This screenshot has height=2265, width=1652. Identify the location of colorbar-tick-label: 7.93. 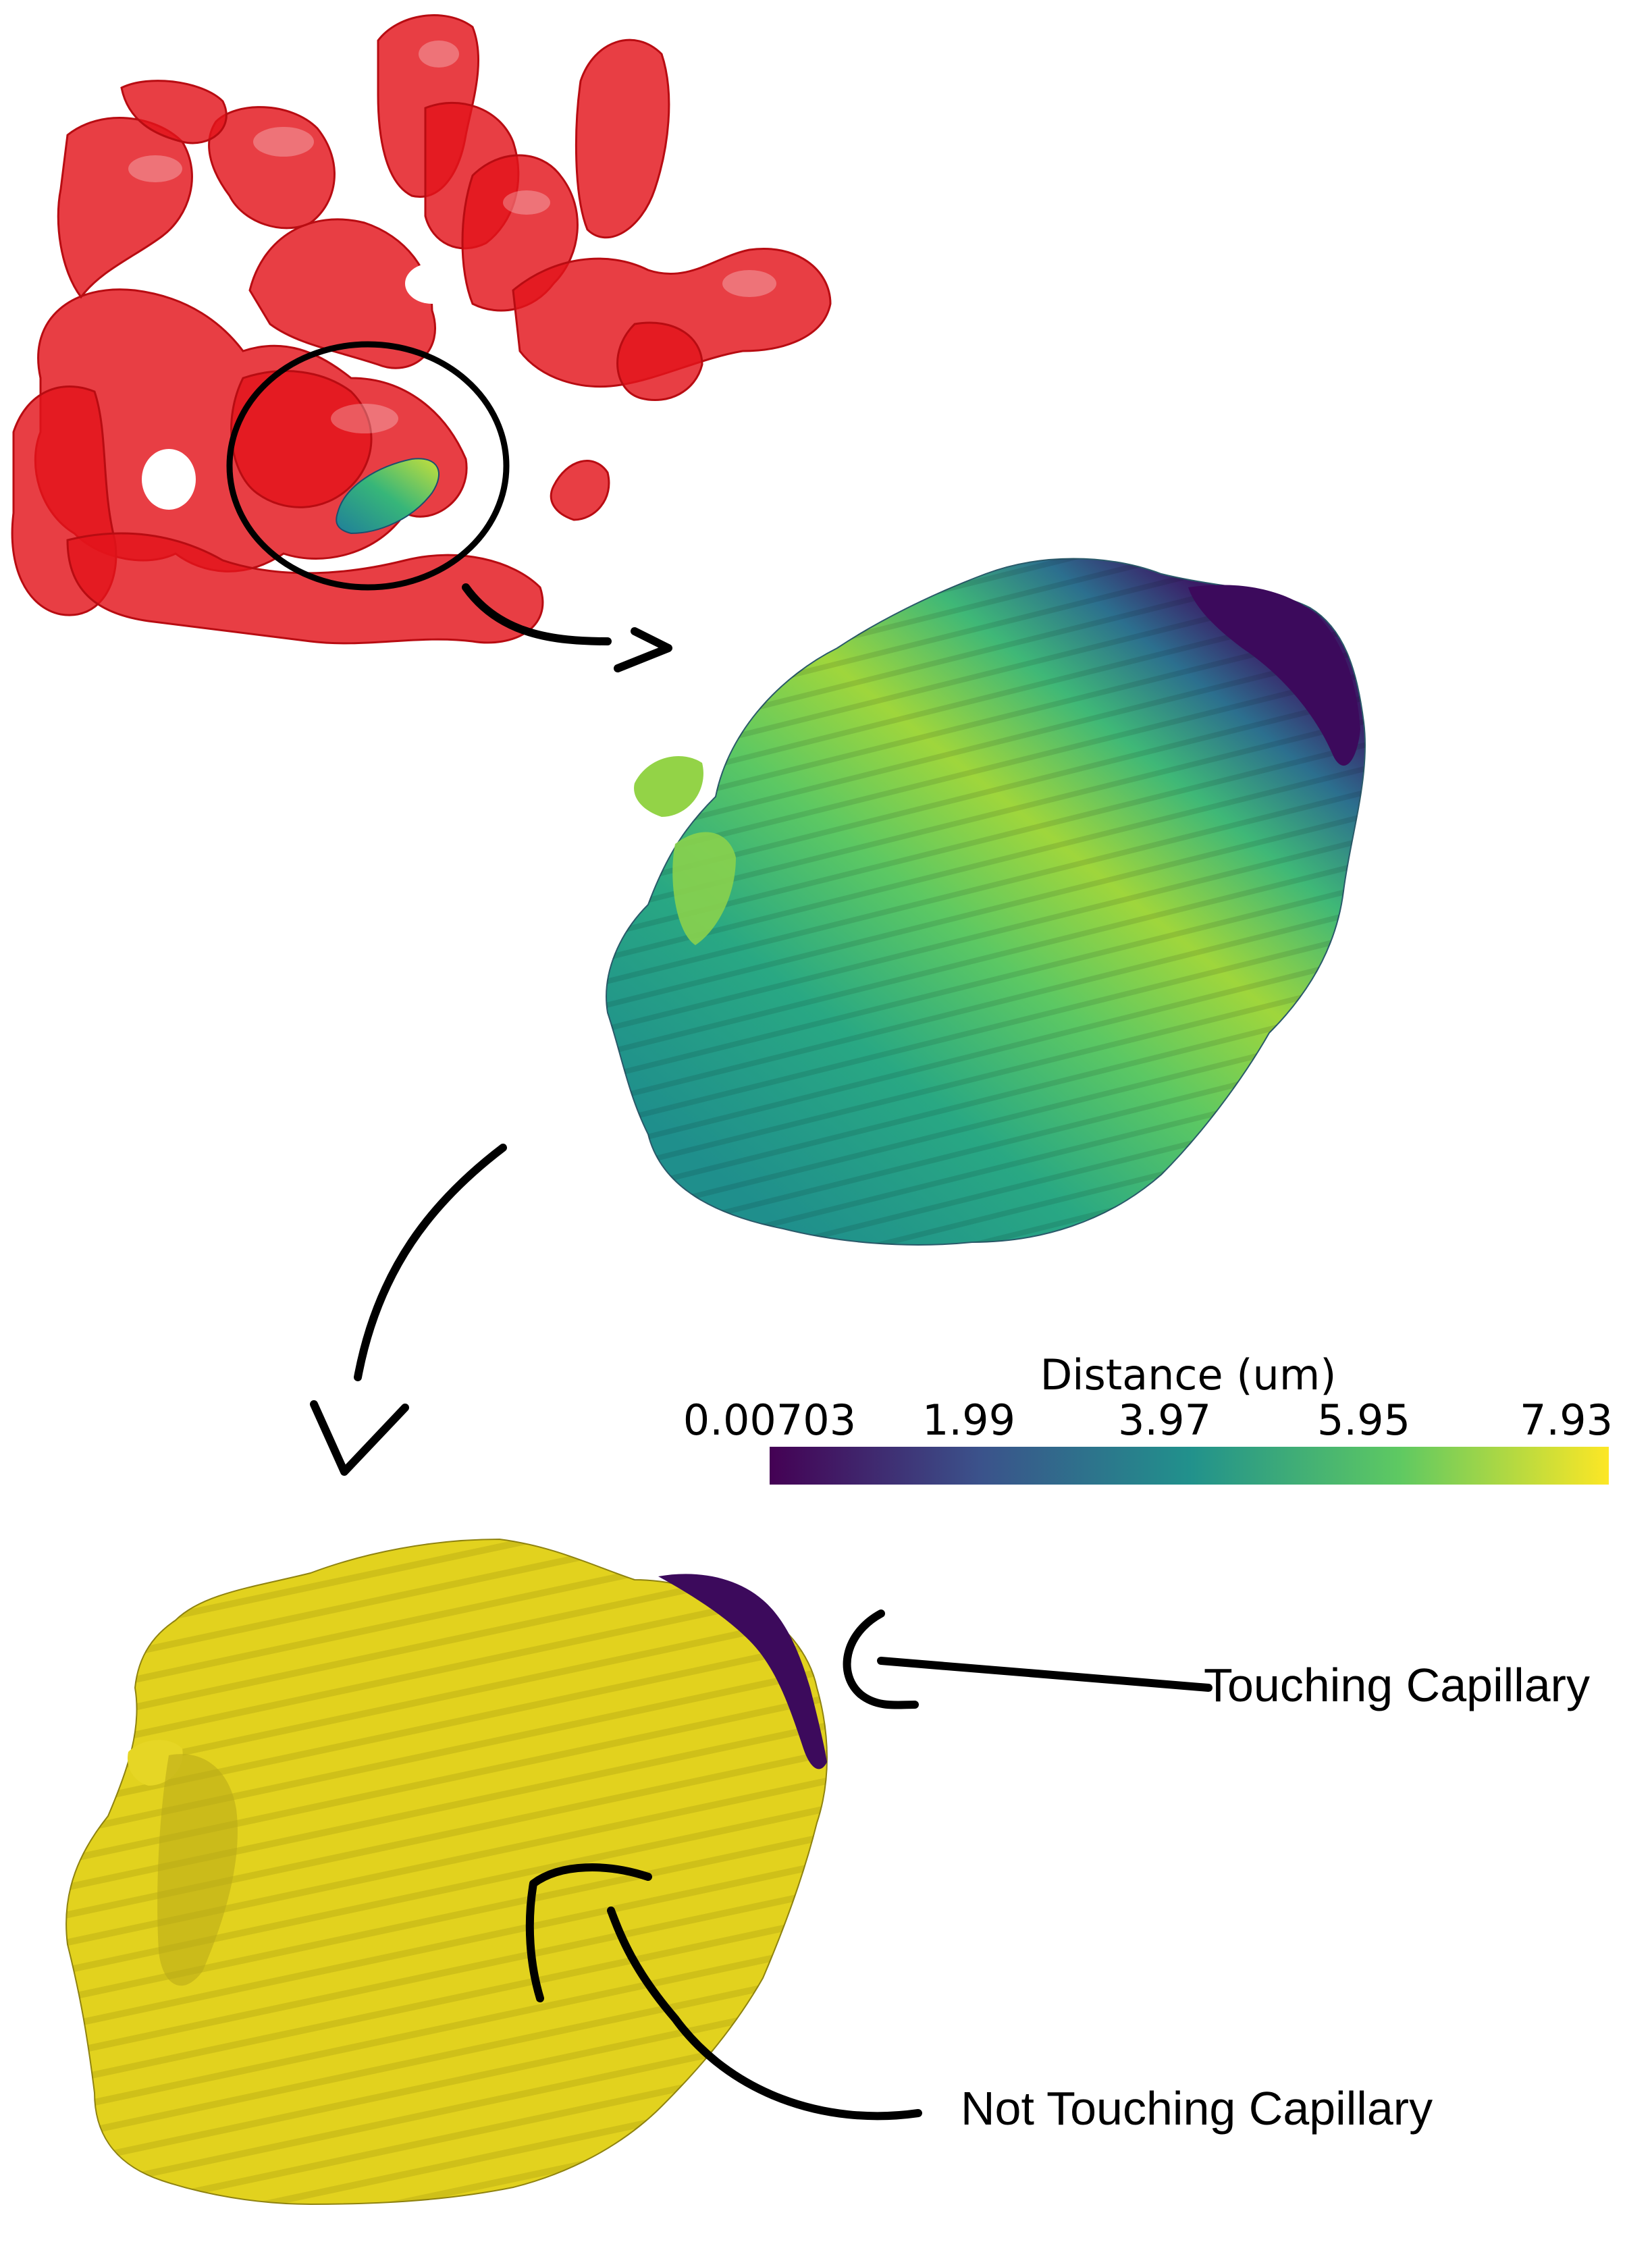
(1567, 1420).